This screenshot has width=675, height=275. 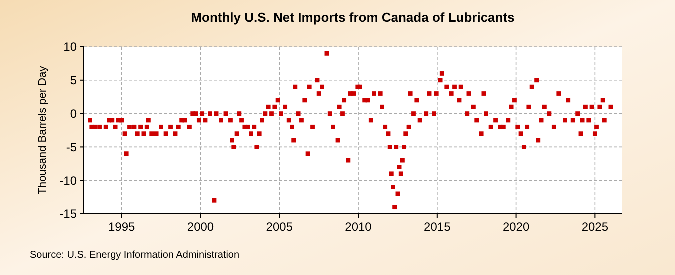 I want to click on x-tick-label: 2010, so click(x=358, y=227).